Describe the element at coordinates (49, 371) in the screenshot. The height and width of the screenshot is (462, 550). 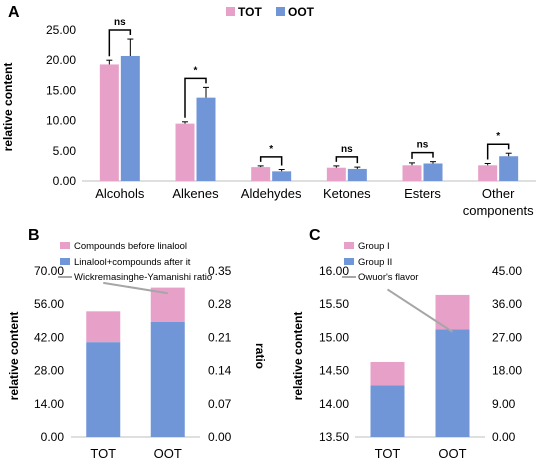
I see `pb-y-tick-label: 28.00` at that location.